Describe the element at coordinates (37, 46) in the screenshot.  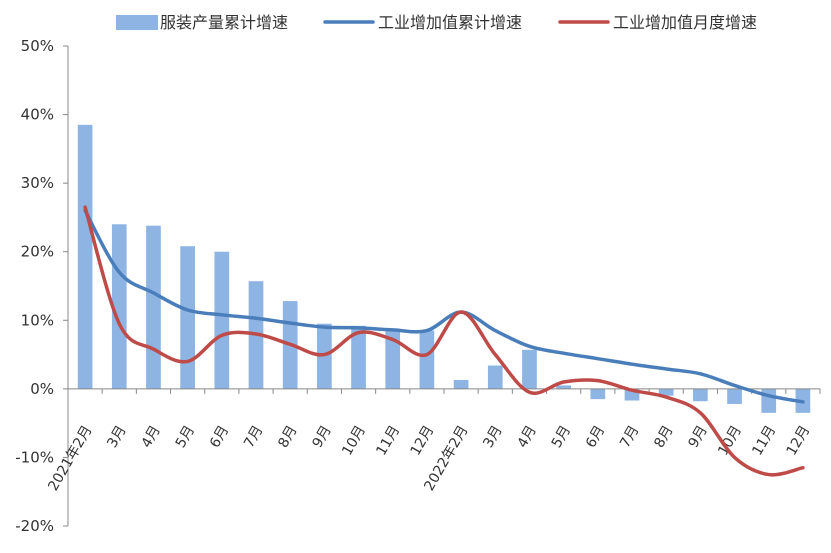
I see `y-tick-label: 50%` at that location.